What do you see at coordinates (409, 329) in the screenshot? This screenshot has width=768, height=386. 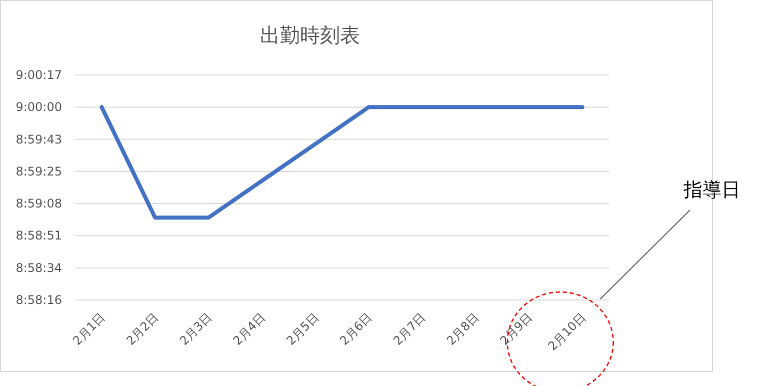 I see `x-tick-label: 2月7日` at bounding box center [409, 329].